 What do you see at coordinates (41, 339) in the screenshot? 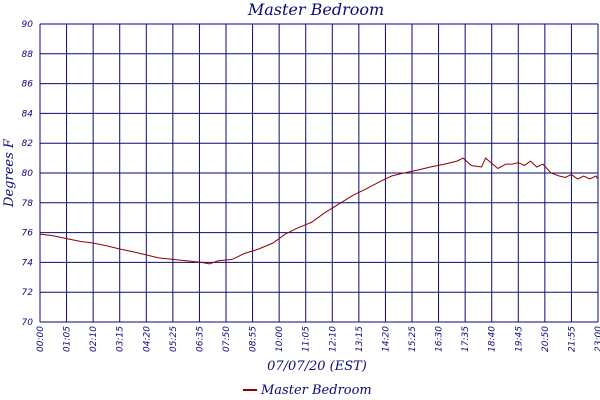
I see `x-tick-label: 00:00` at bounding box center [41, 339].